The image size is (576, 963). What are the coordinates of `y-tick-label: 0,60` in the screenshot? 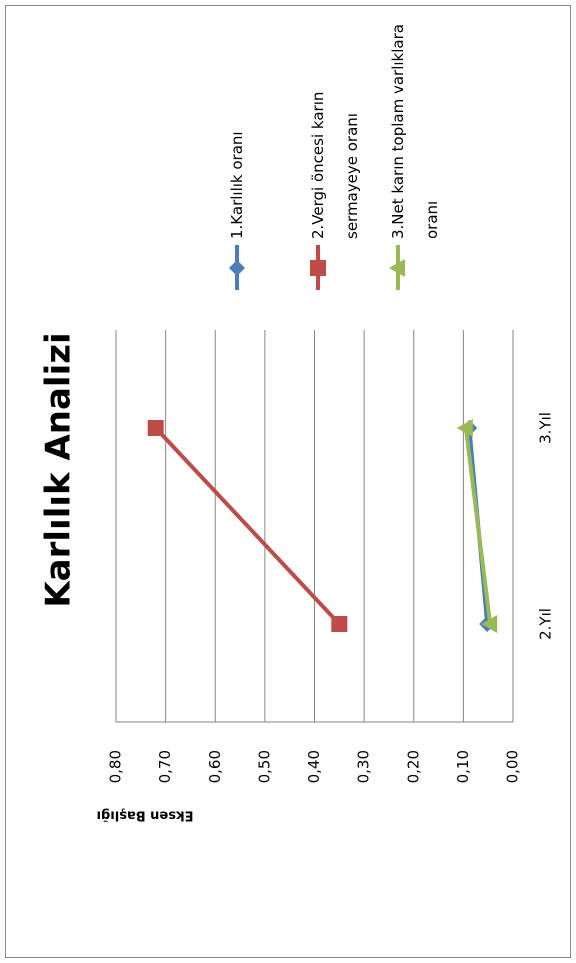 It's located at (215, 766).